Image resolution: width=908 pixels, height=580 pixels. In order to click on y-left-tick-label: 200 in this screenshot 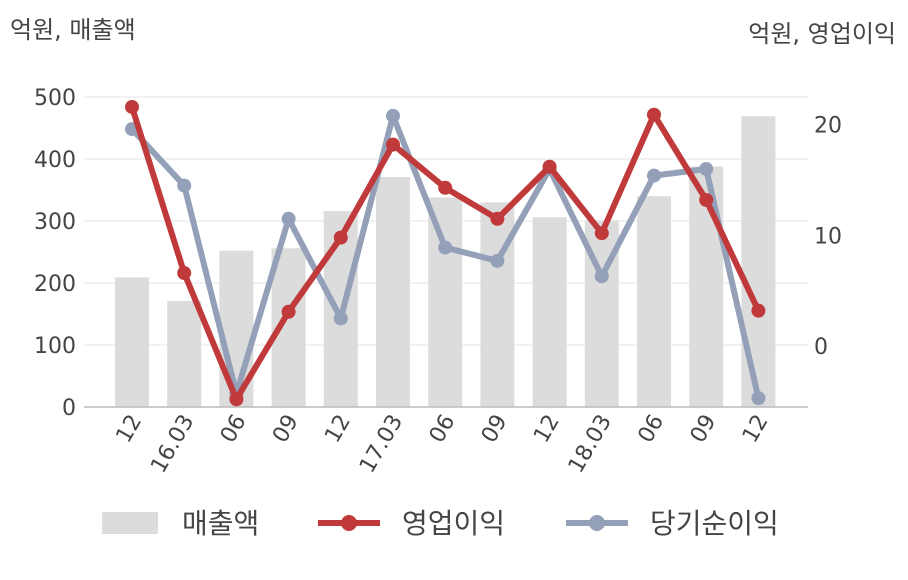, I will do `click(55, 284)`.